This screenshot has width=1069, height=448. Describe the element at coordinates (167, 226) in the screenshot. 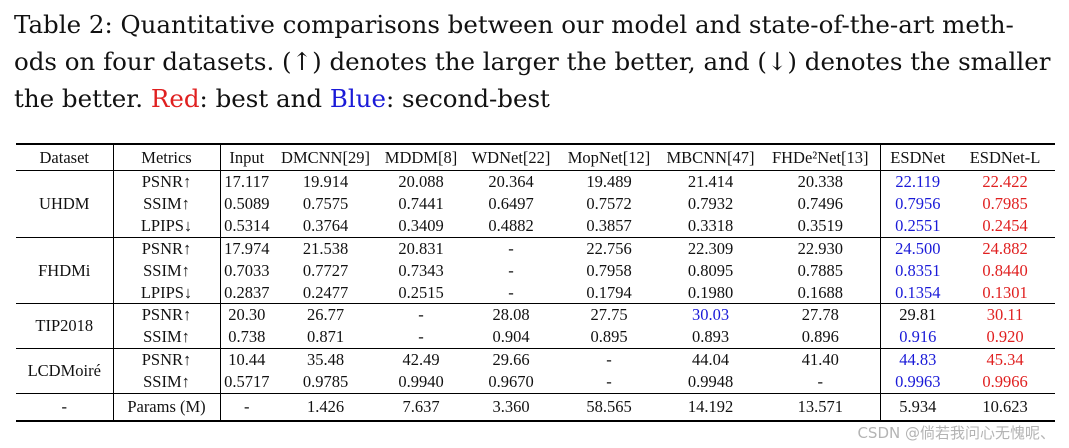

I see `metric-cell: LPIPS↓` at that location.